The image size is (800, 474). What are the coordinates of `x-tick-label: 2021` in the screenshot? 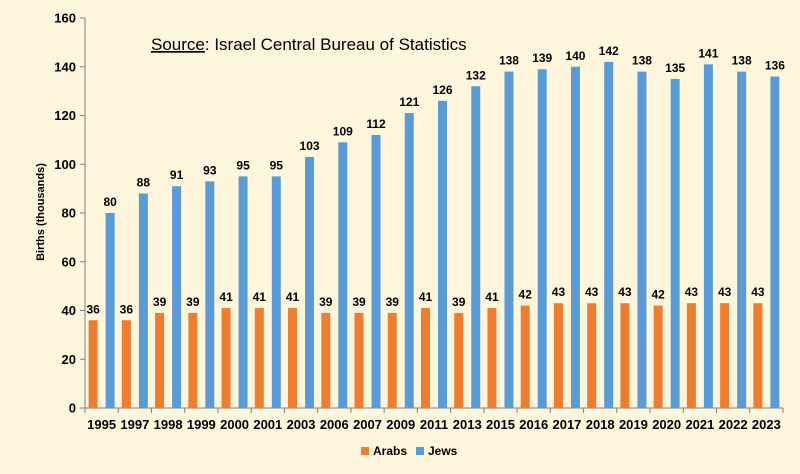 It's located at (699, 424).